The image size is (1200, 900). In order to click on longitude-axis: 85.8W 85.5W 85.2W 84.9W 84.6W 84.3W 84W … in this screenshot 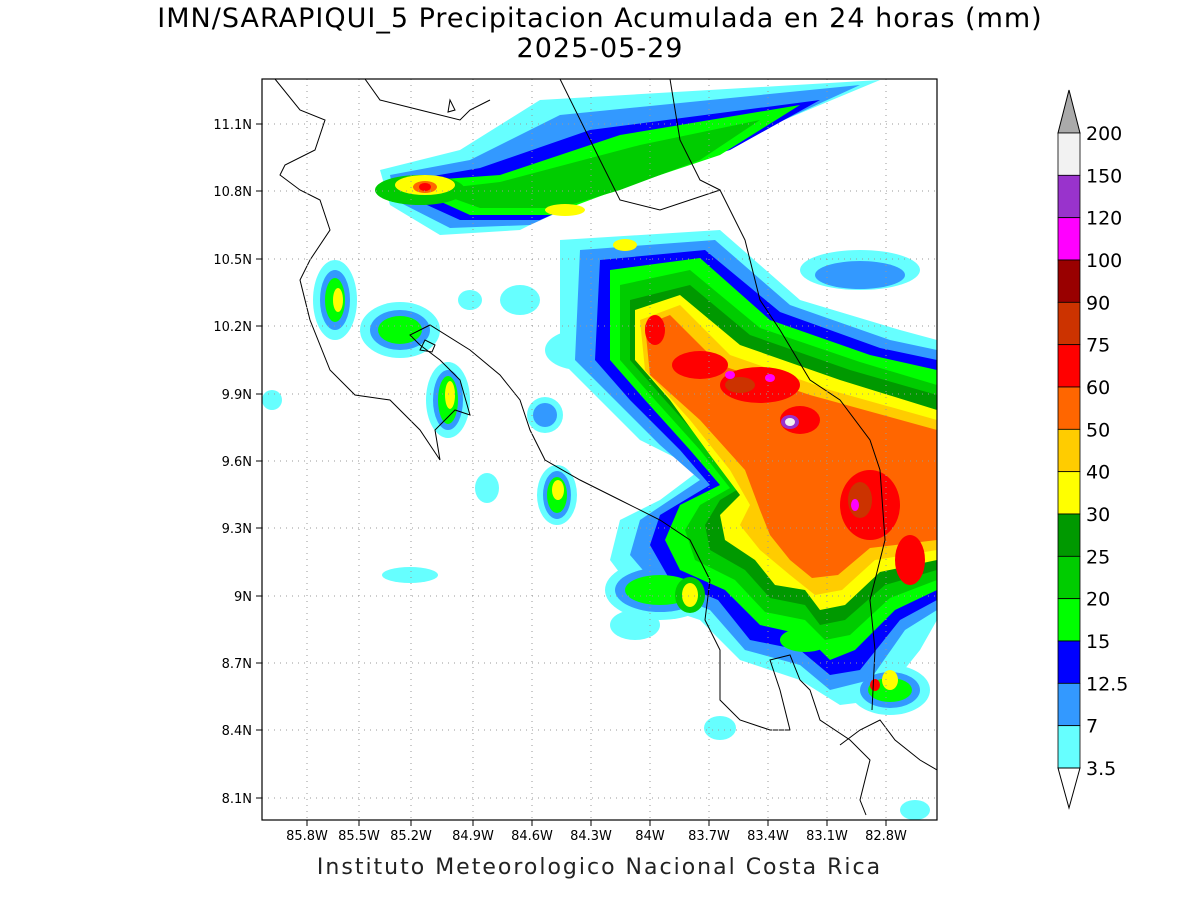, I will do `click(596, 832)`.